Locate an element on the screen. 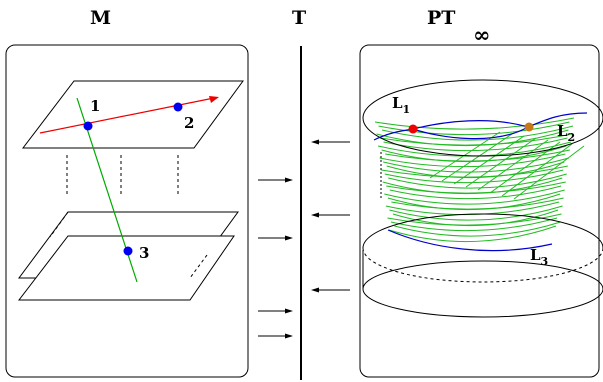  curve-label-l1: L1 is located at coordinates (401, 105).